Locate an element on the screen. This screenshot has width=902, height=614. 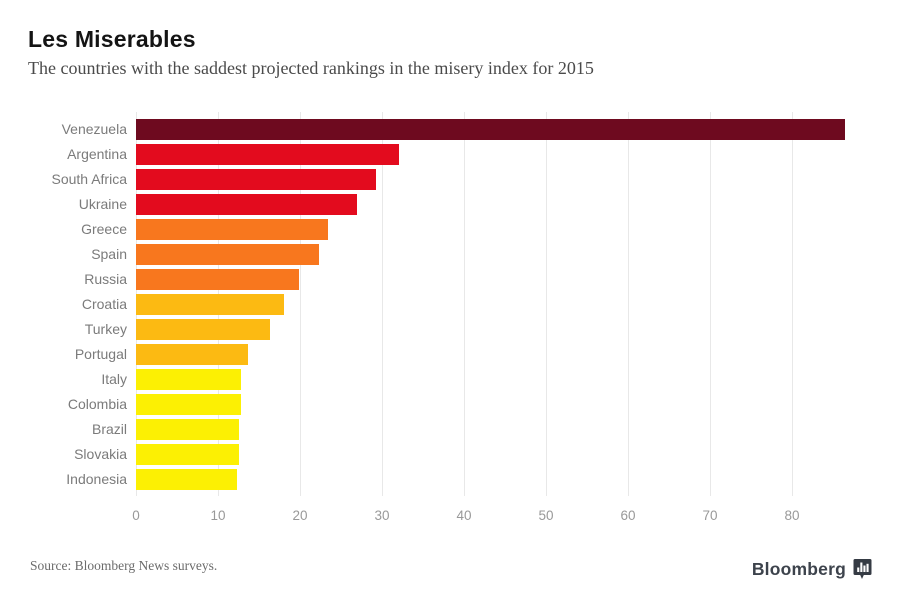
x-axis-tick-label: 40 is located at coordinates (464, 515).